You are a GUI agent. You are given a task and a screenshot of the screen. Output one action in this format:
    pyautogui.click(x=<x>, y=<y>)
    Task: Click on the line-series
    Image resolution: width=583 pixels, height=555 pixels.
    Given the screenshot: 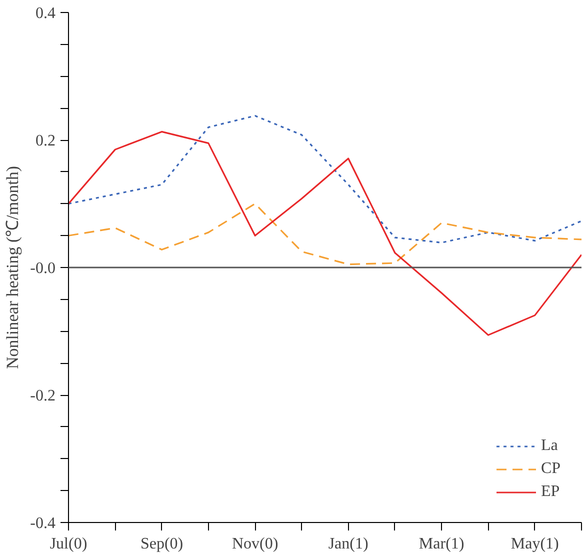 What is the action you would take?
    pyautogui.click(x=325, y=234)
    